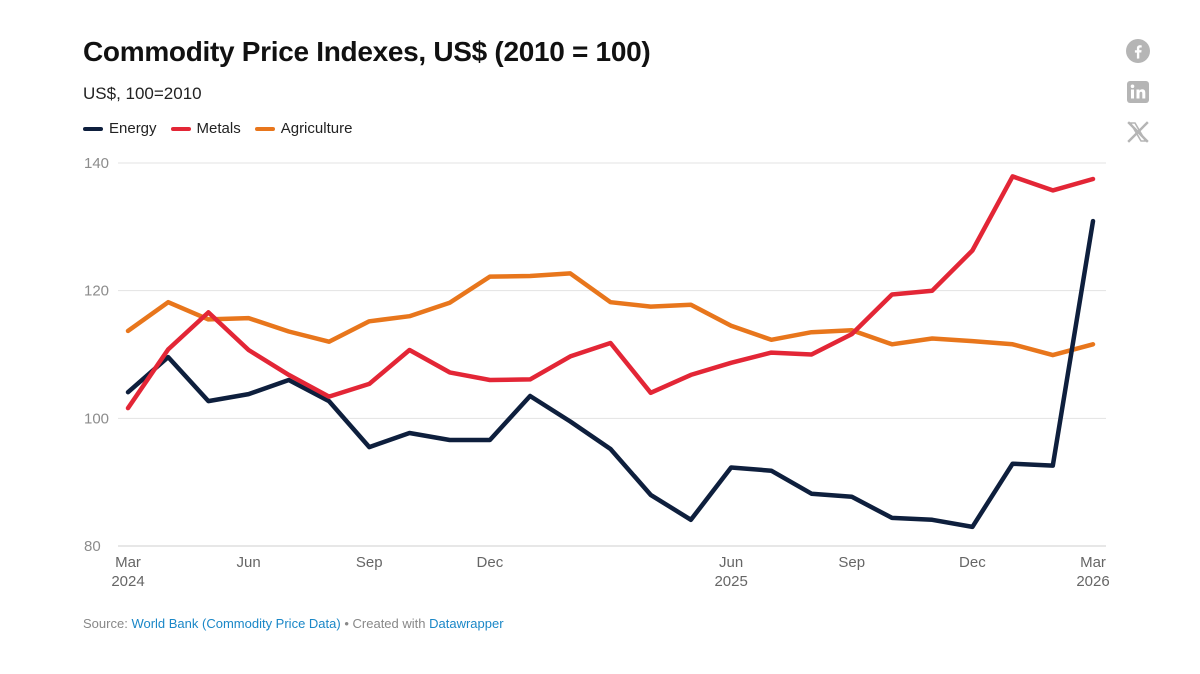  Describe the element at coordinates (180, 128) in the screenshot. I see `legend-swatch-metals` at that location.